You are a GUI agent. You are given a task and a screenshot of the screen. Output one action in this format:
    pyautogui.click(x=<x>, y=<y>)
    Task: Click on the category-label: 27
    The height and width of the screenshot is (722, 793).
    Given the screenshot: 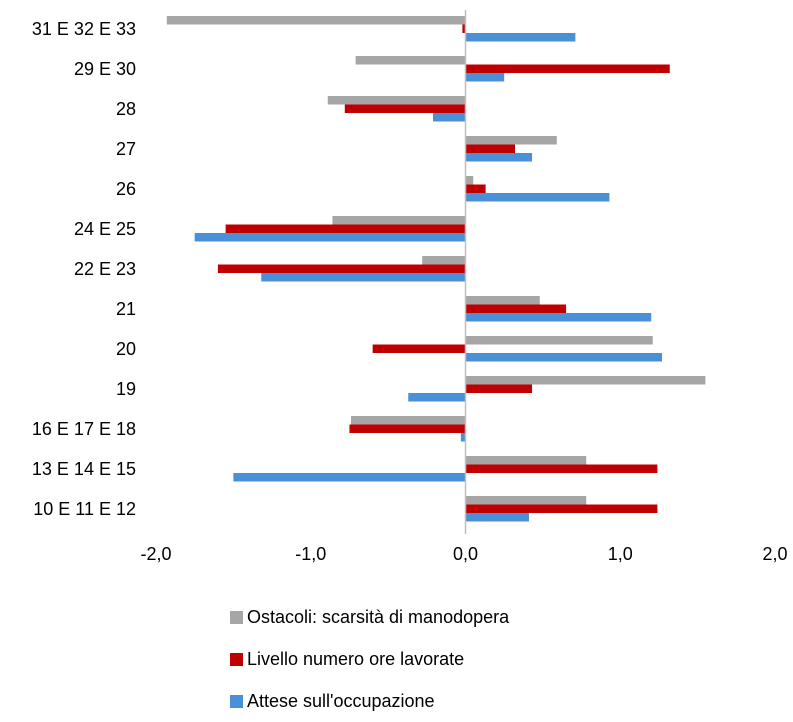 What is the action you would take?
    pyautogui.click(x=126, y=149)
    